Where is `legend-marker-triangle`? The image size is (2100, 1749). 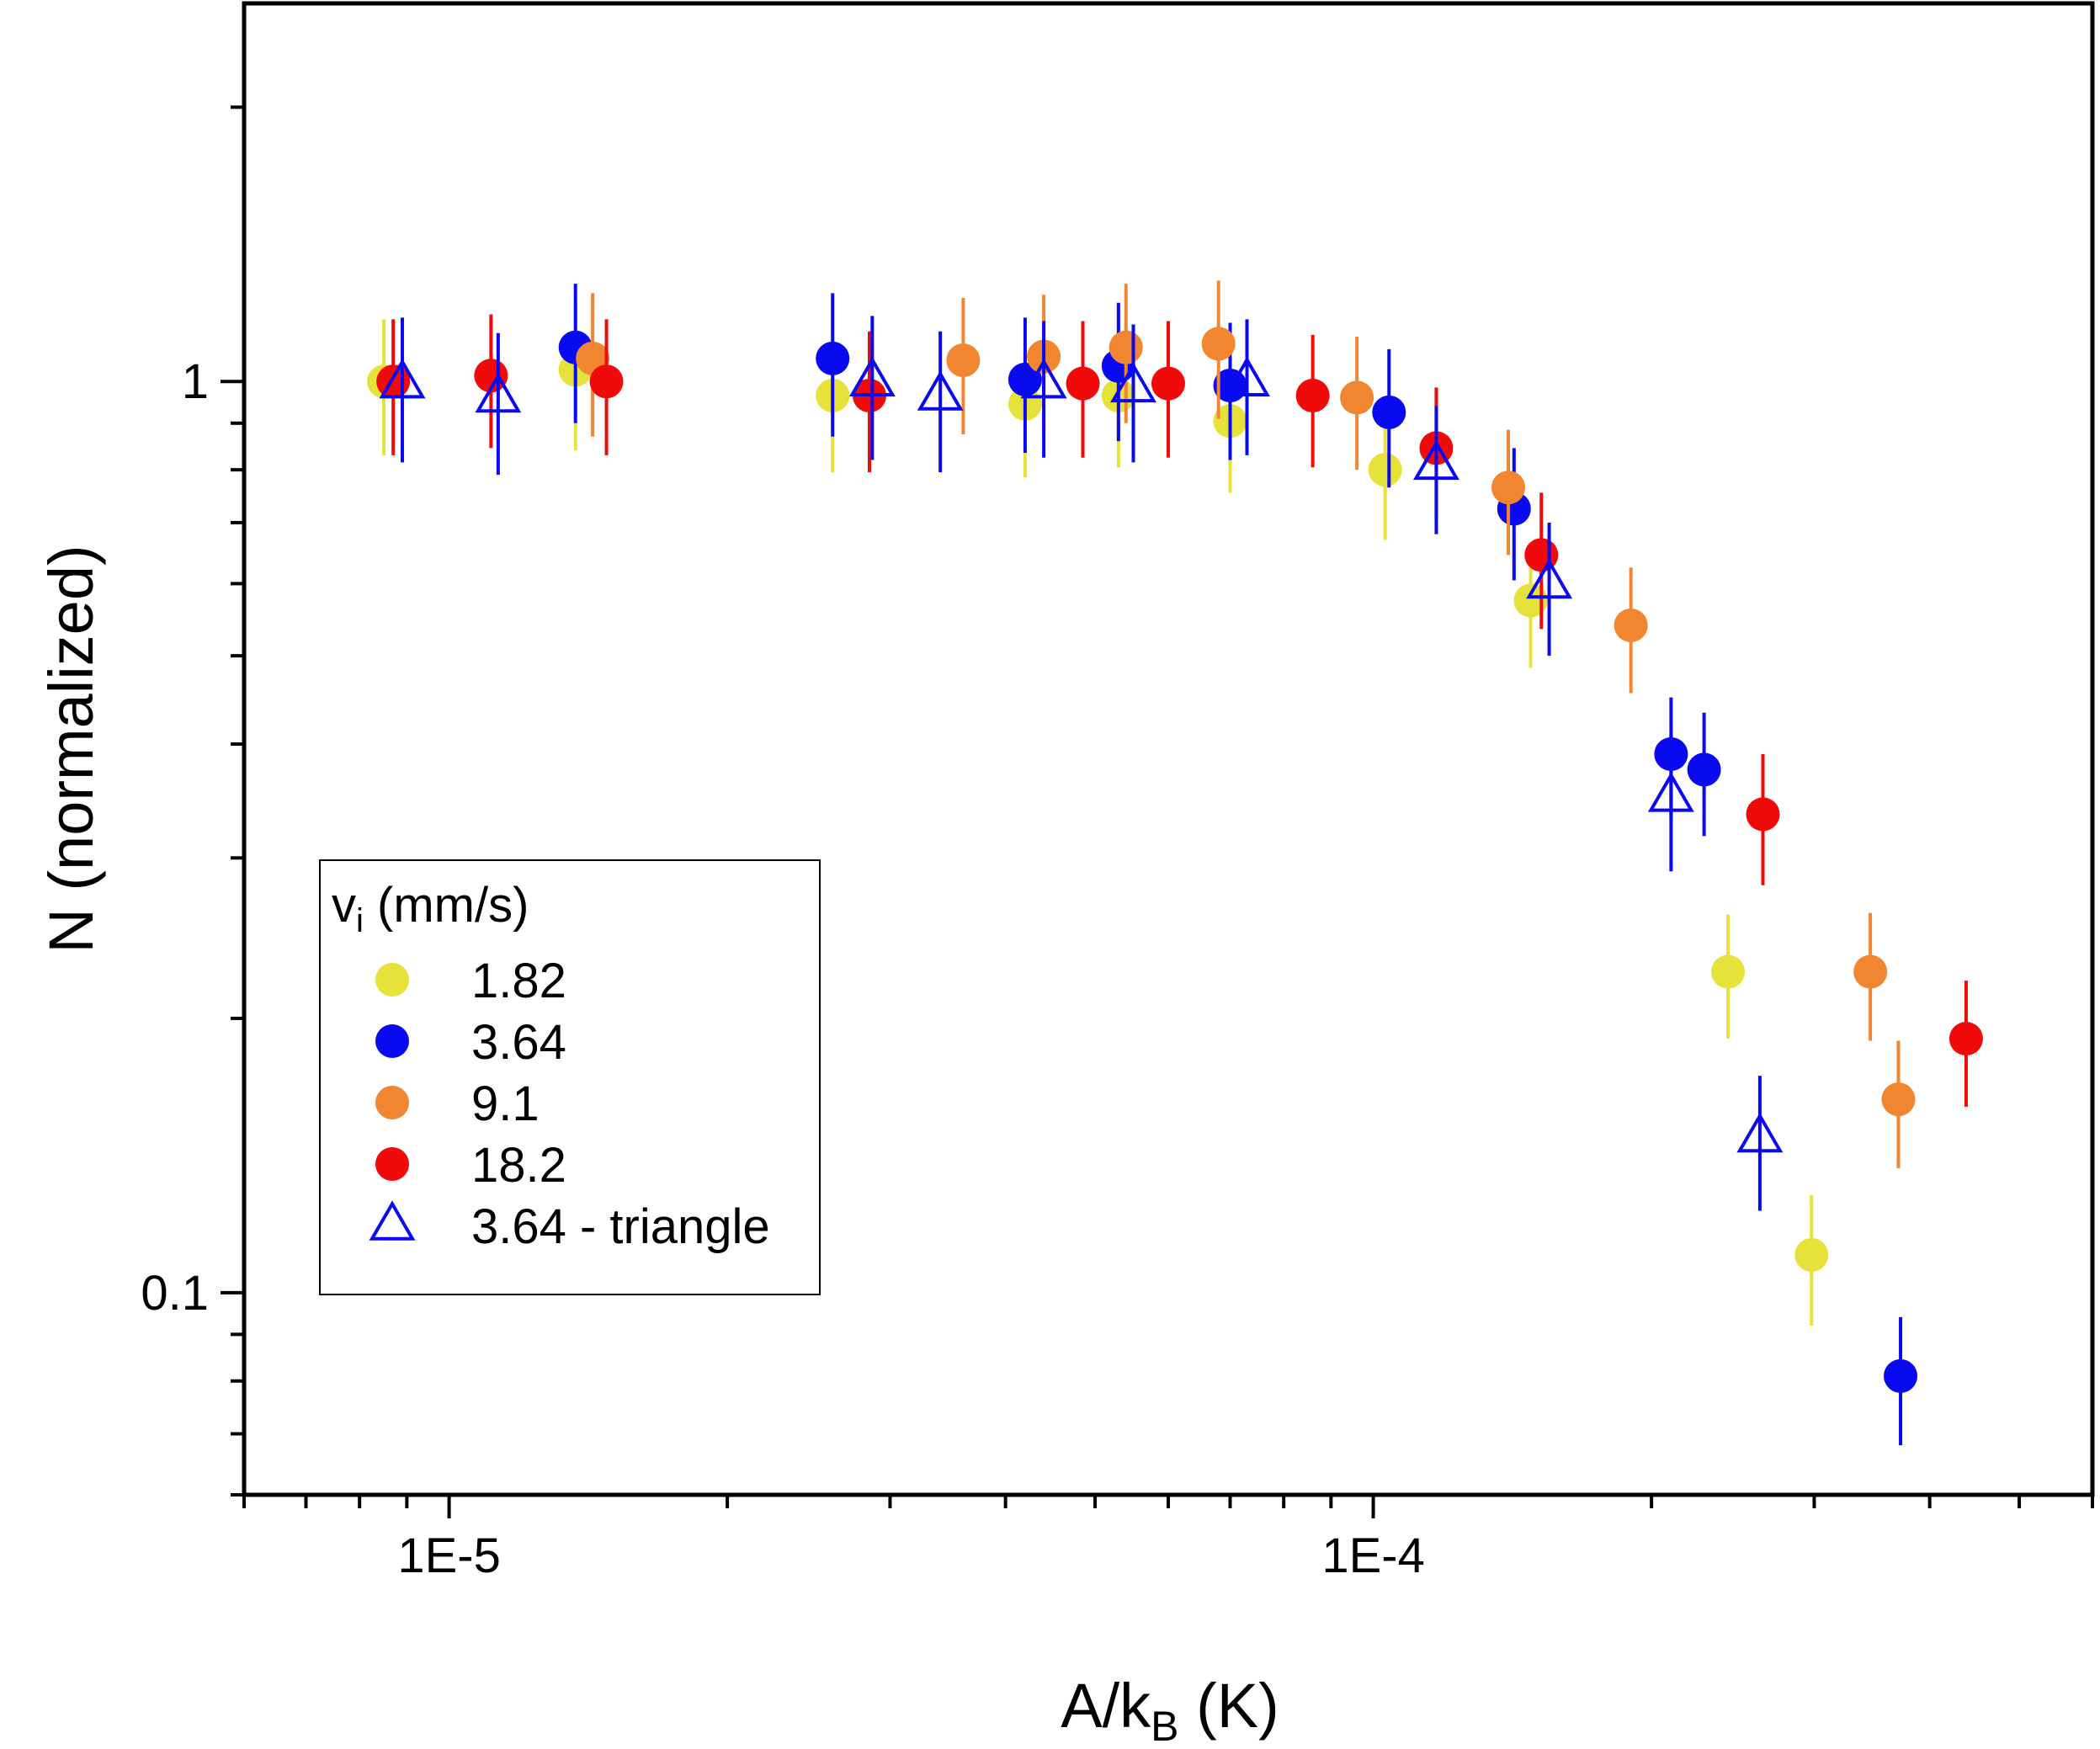 legend-marker-triangle is located at coordinates (392, 1220).